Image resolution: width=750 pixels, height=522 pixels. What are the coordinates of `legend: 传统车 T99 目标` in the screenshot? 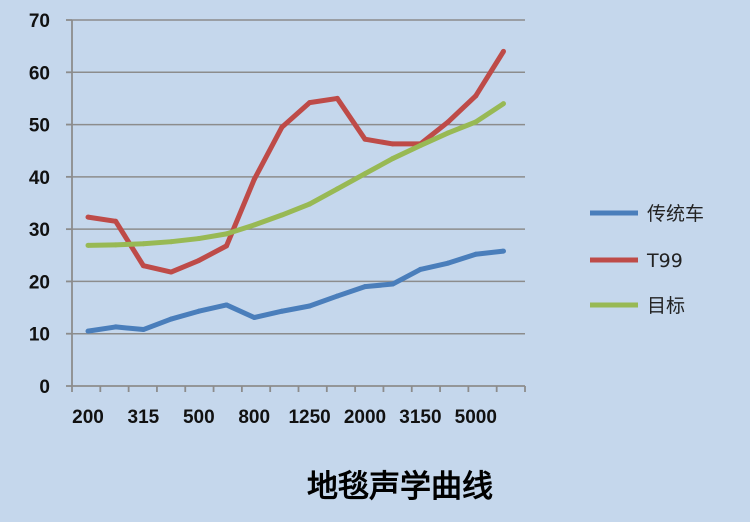 It's located at (647, 260).